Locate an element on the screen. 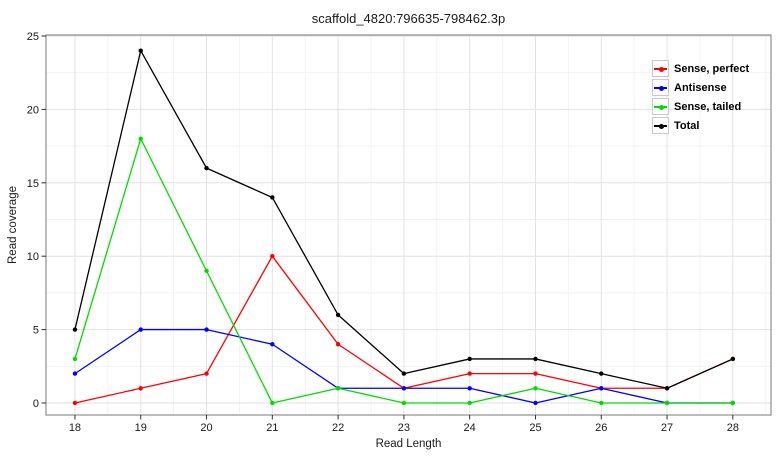 The width and height of the screenshot is (780, 460). chart-title: scaffold_4820:796635-798462.3p is located at coordinates (408, 18).